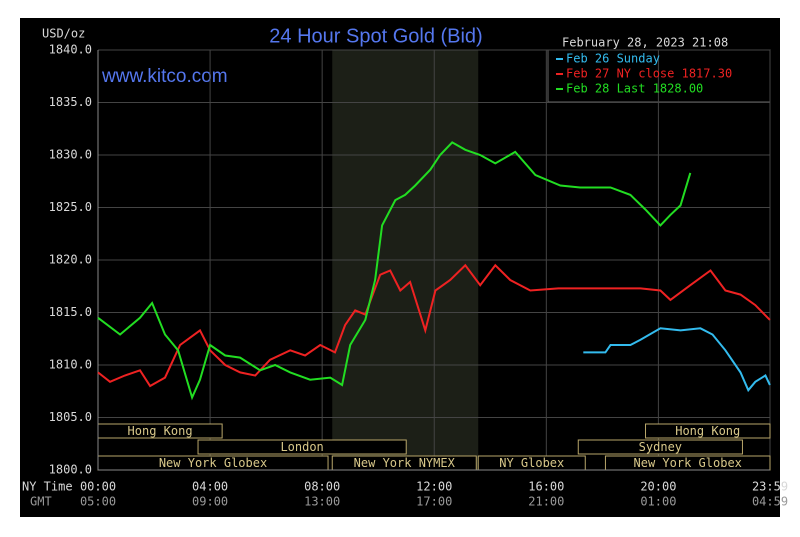  What do you see at coordinates (546, 502) in the screenshot?
I see `x2-tick-label: 21:00` at bounding box center [546, 502].